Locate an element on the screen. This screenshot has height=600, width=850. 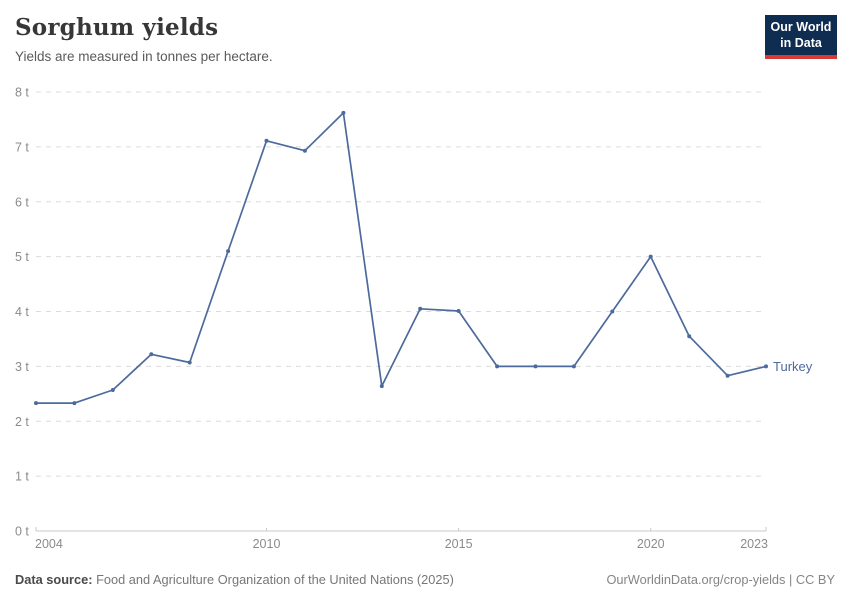
x-tick-label: 2020 is located at coordinates (651, 544).